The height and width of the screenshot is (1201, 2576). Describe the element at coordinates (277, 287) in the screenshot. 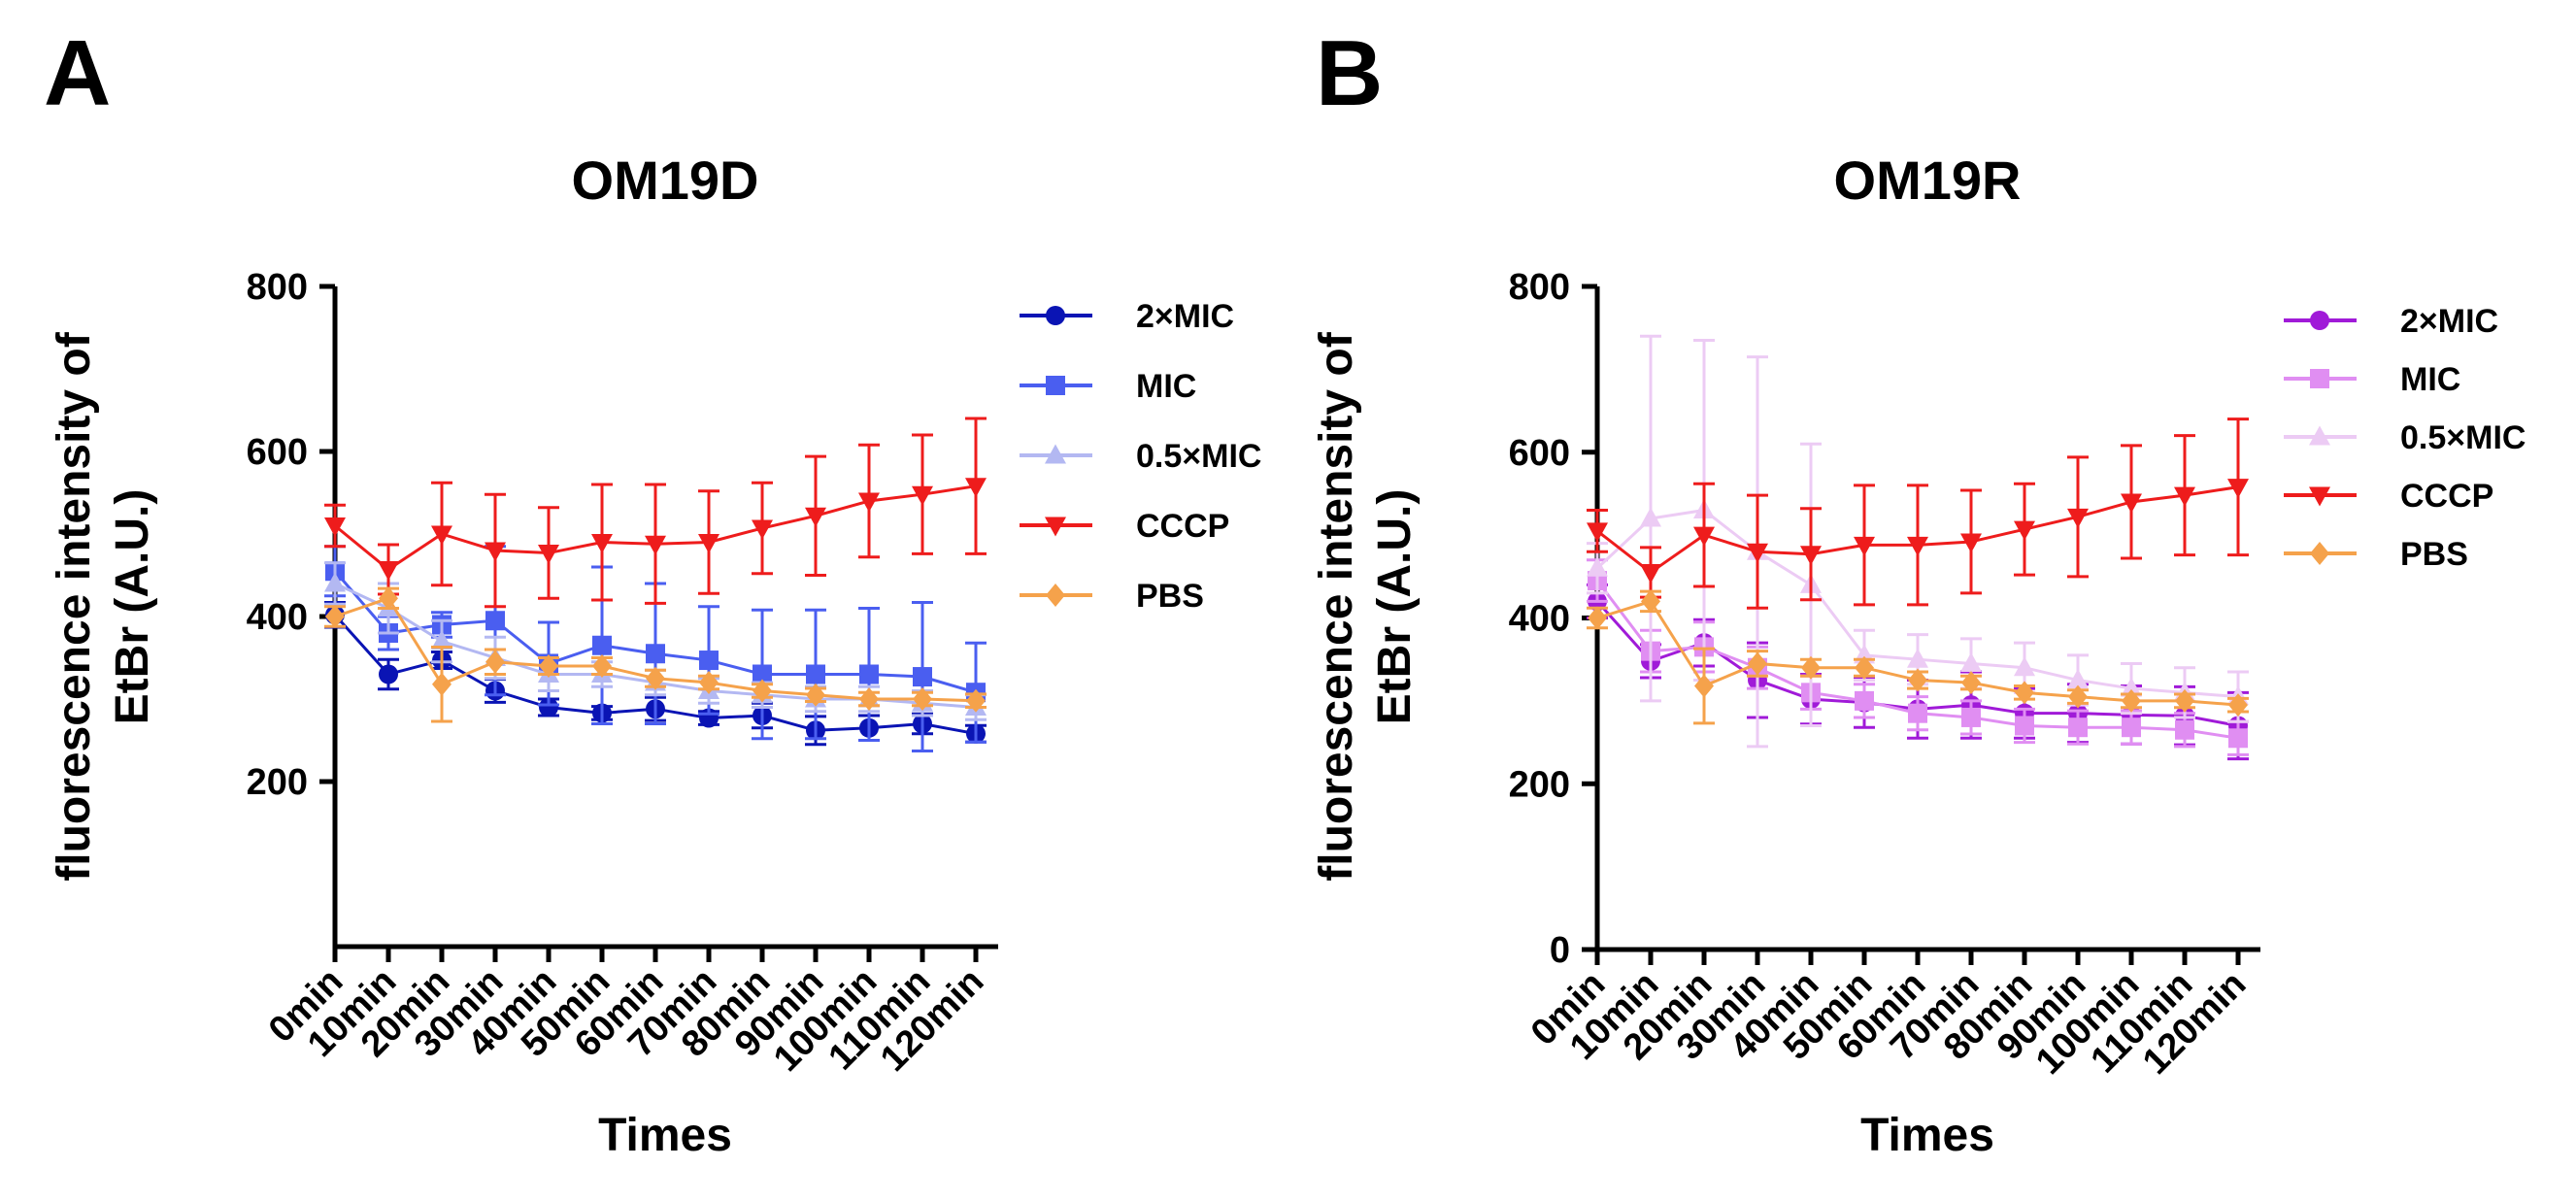

I see `y-tick-label: 800` at that location.